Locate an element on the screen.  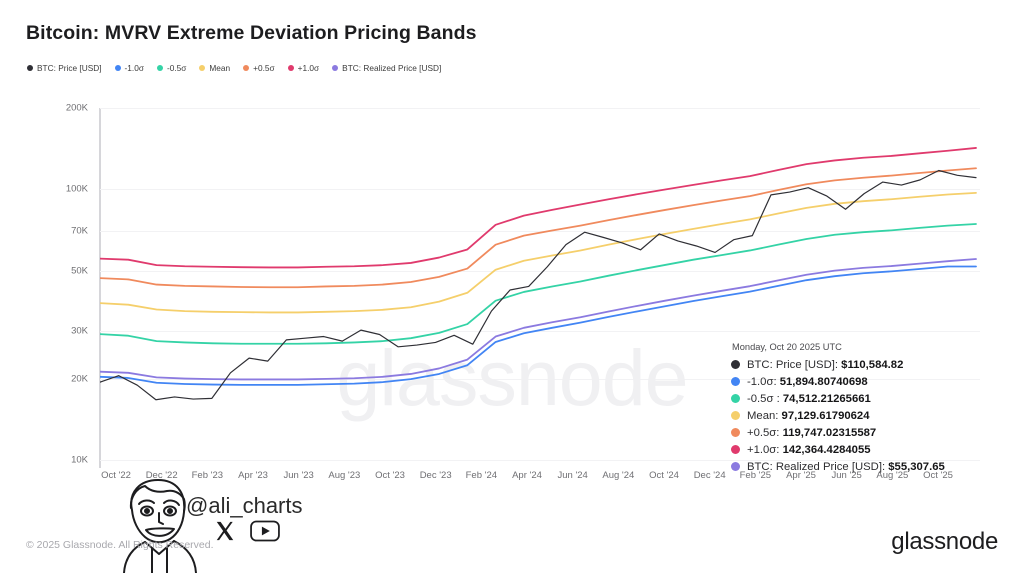
legend-item: -1.0σ is located at coordinates (129, 68).